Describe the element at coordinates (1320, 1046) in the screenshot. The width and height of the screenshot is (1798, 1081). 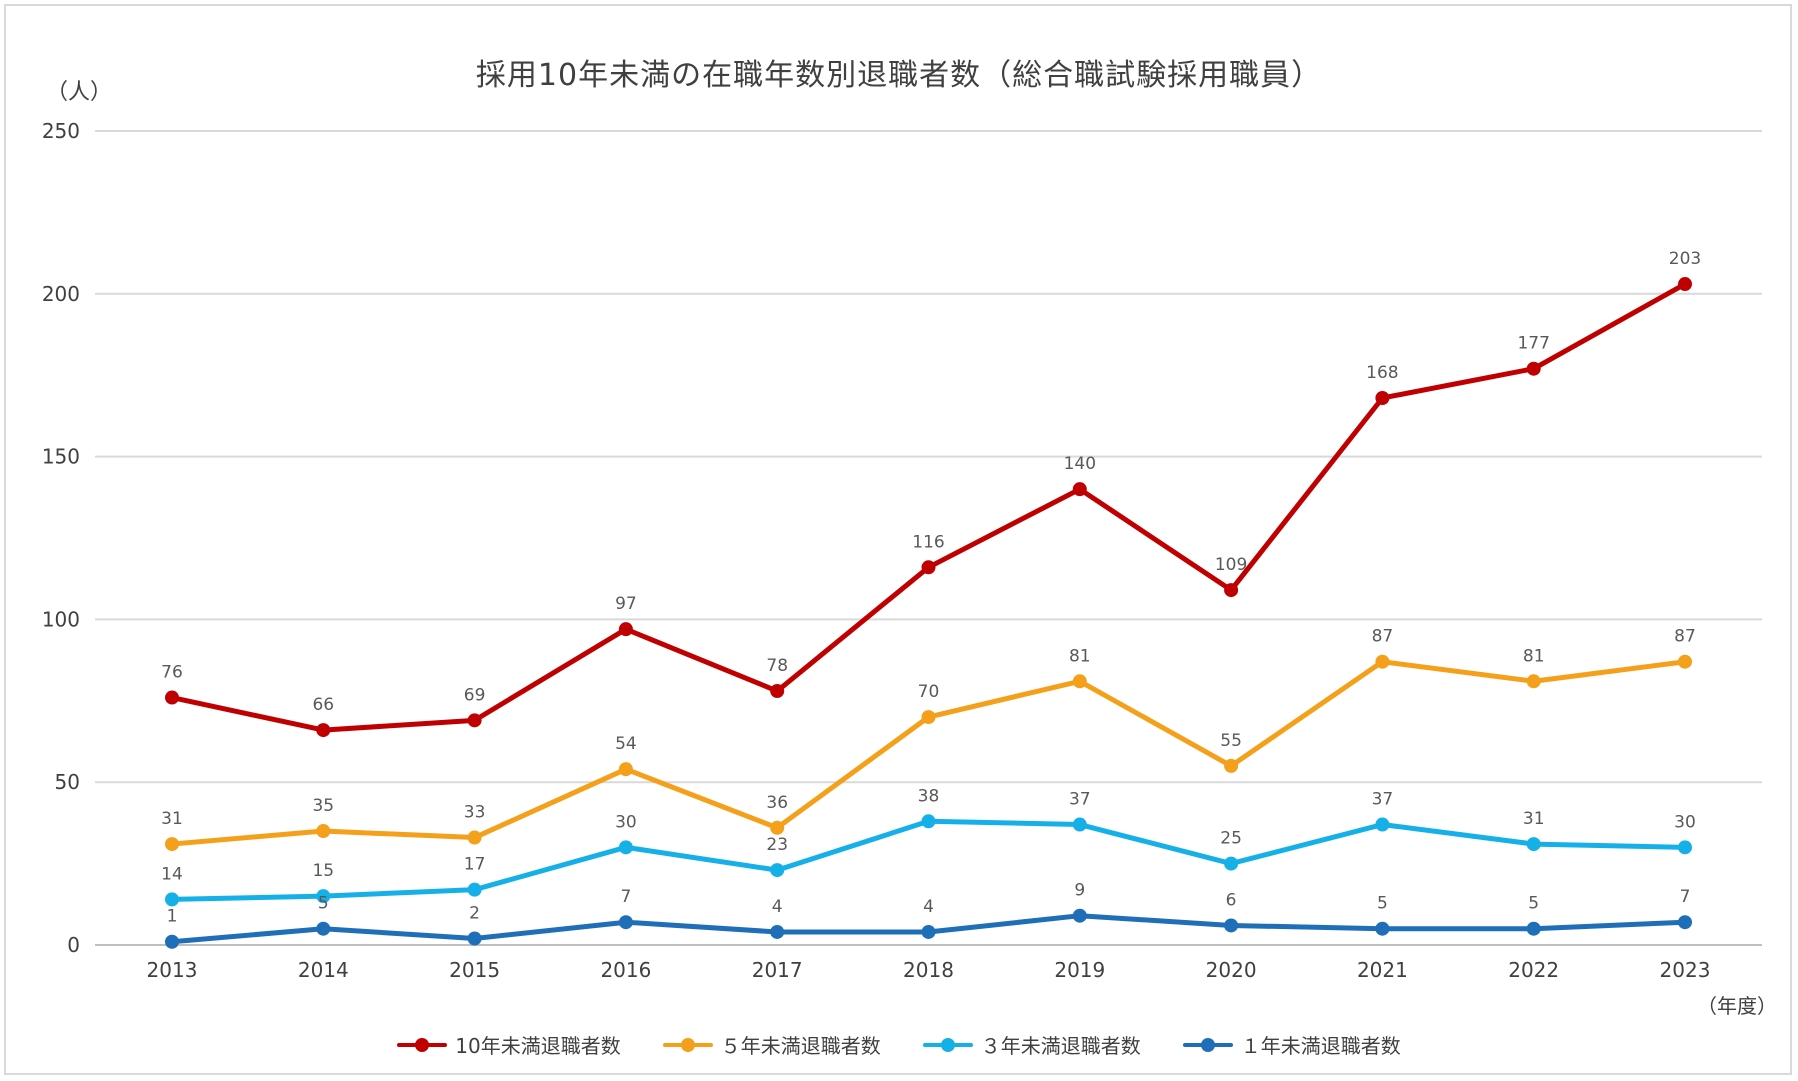
I see `legend-label-3: １年未満退職者数` at that location.